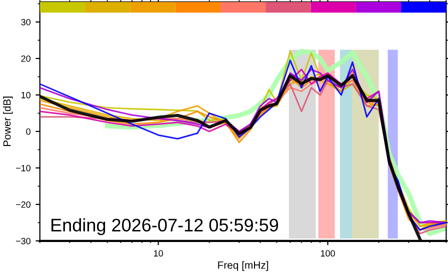 This screenshot has height=275, width=448. I want to click on y-tick-label: −20, so click(23, 204).